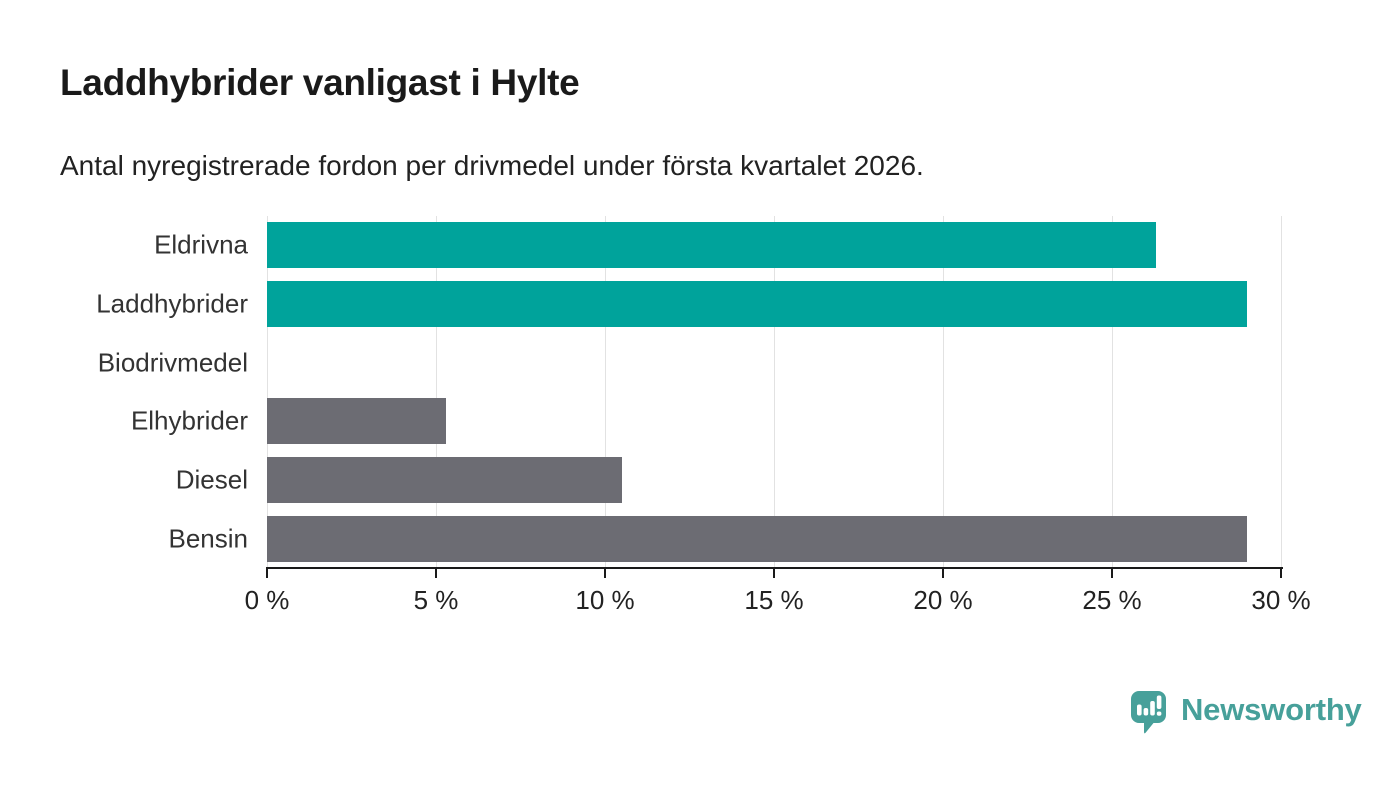  I want to click on x-tick-label-5: 5 %, so click(436, 600).